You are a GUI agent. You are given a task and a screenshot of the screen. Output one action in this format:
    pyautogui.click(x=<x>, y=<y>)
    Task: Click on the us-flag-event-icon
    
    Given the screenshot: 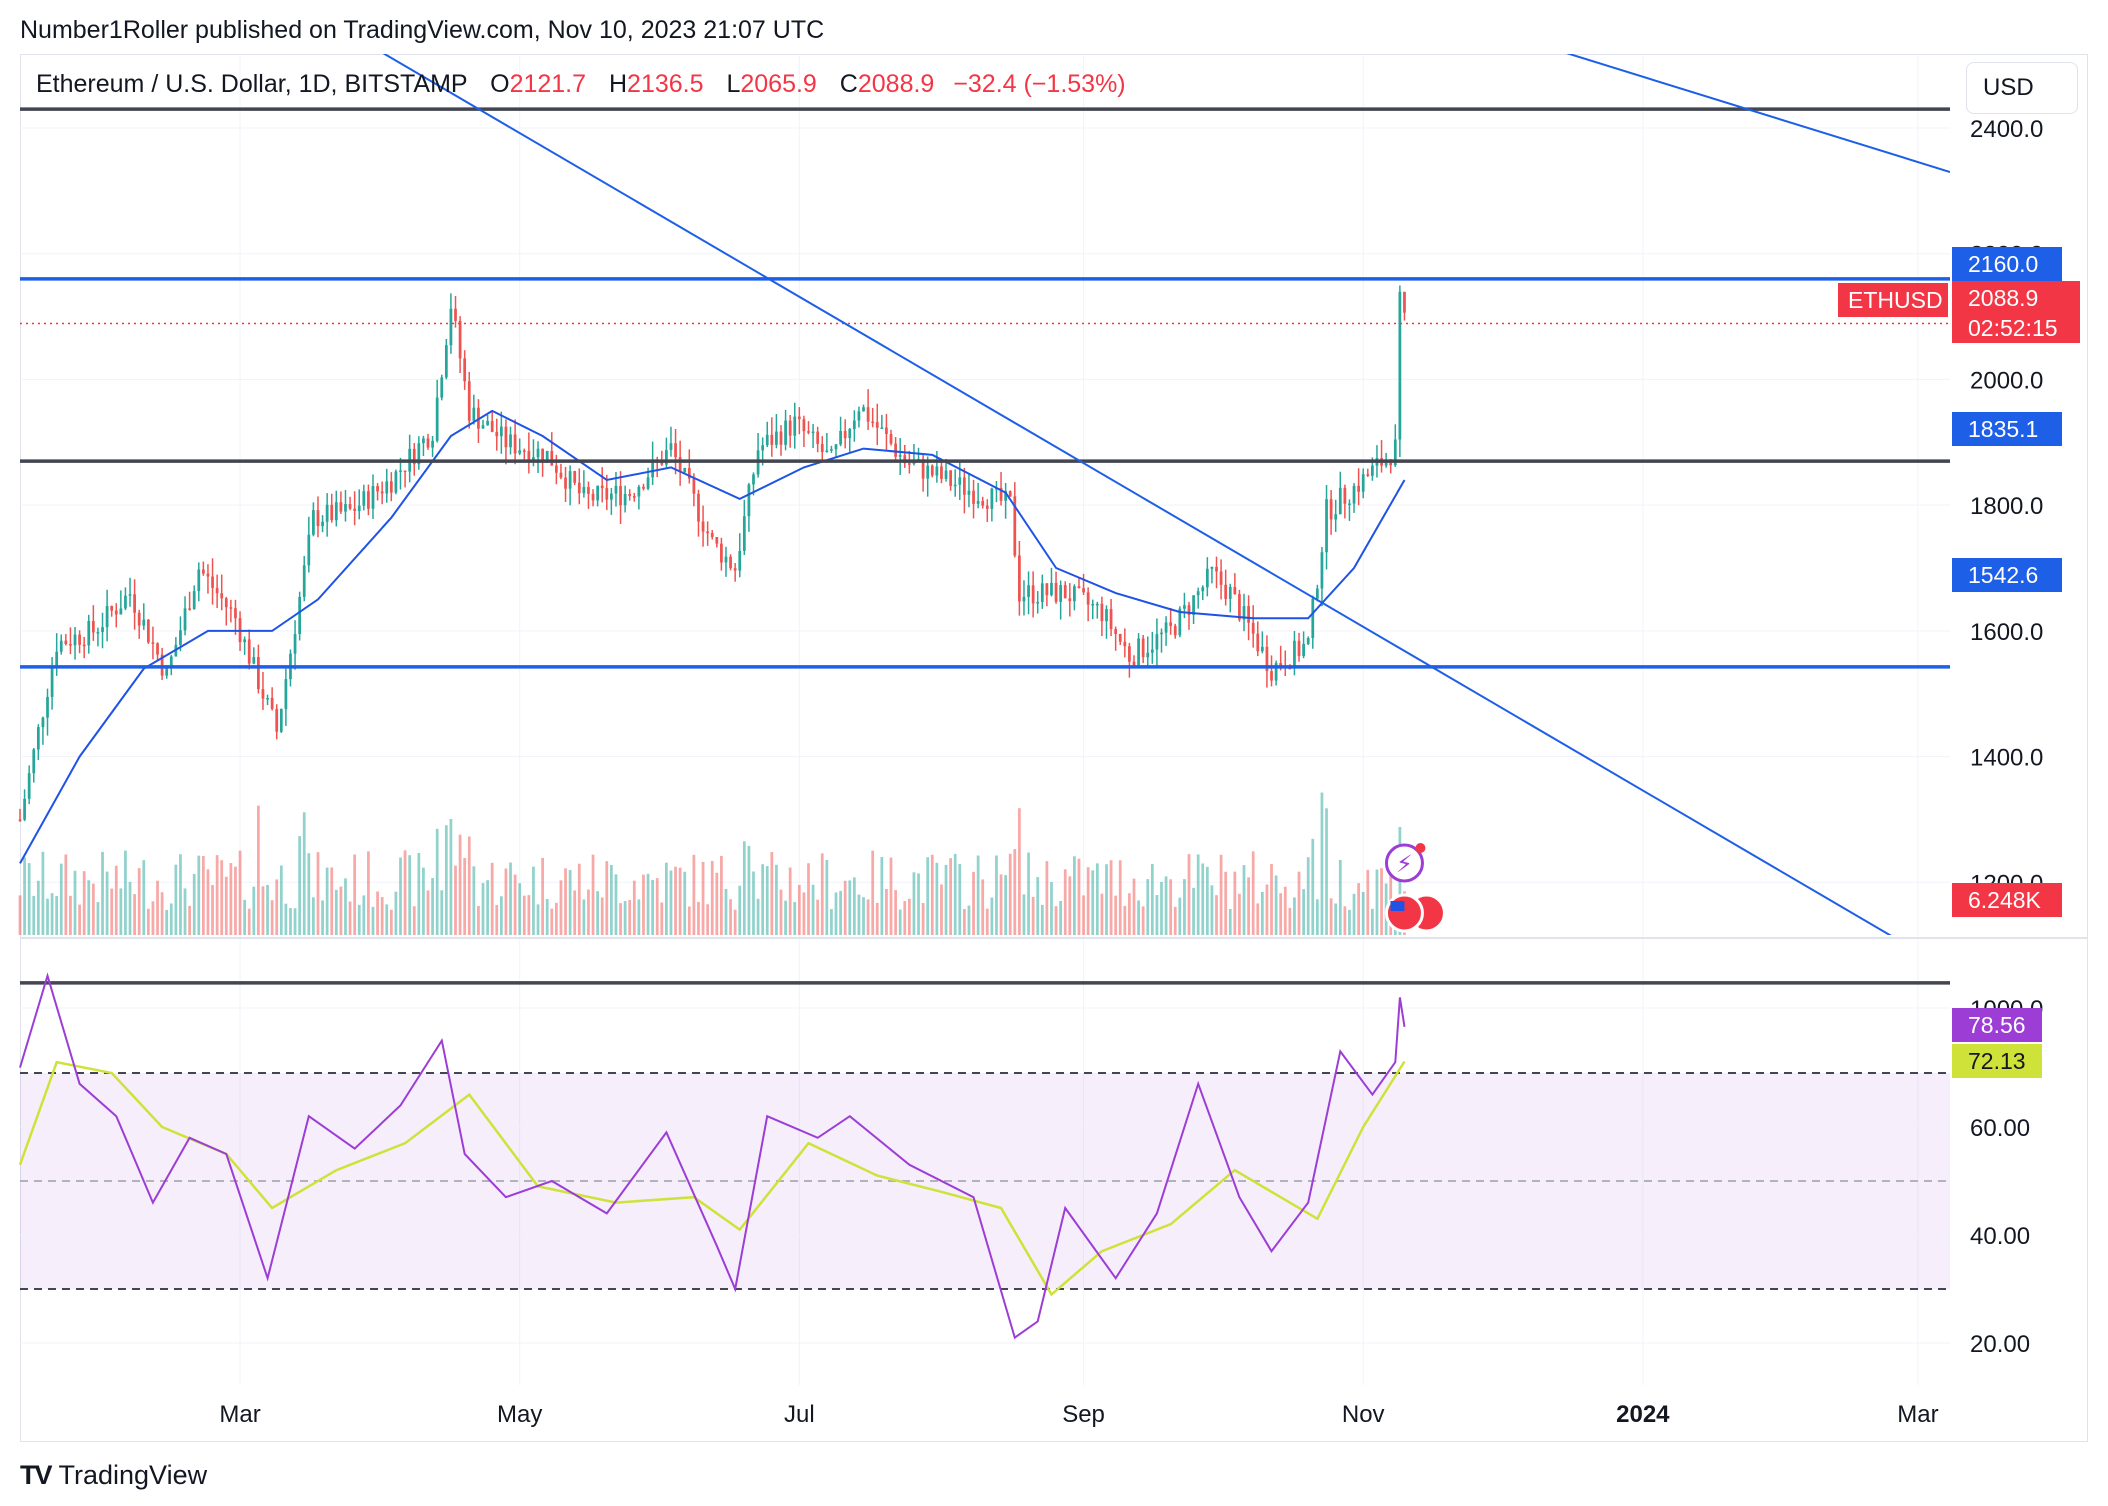 What is the action you would take?
    pyautogui.click(x=1404, y=913)
    